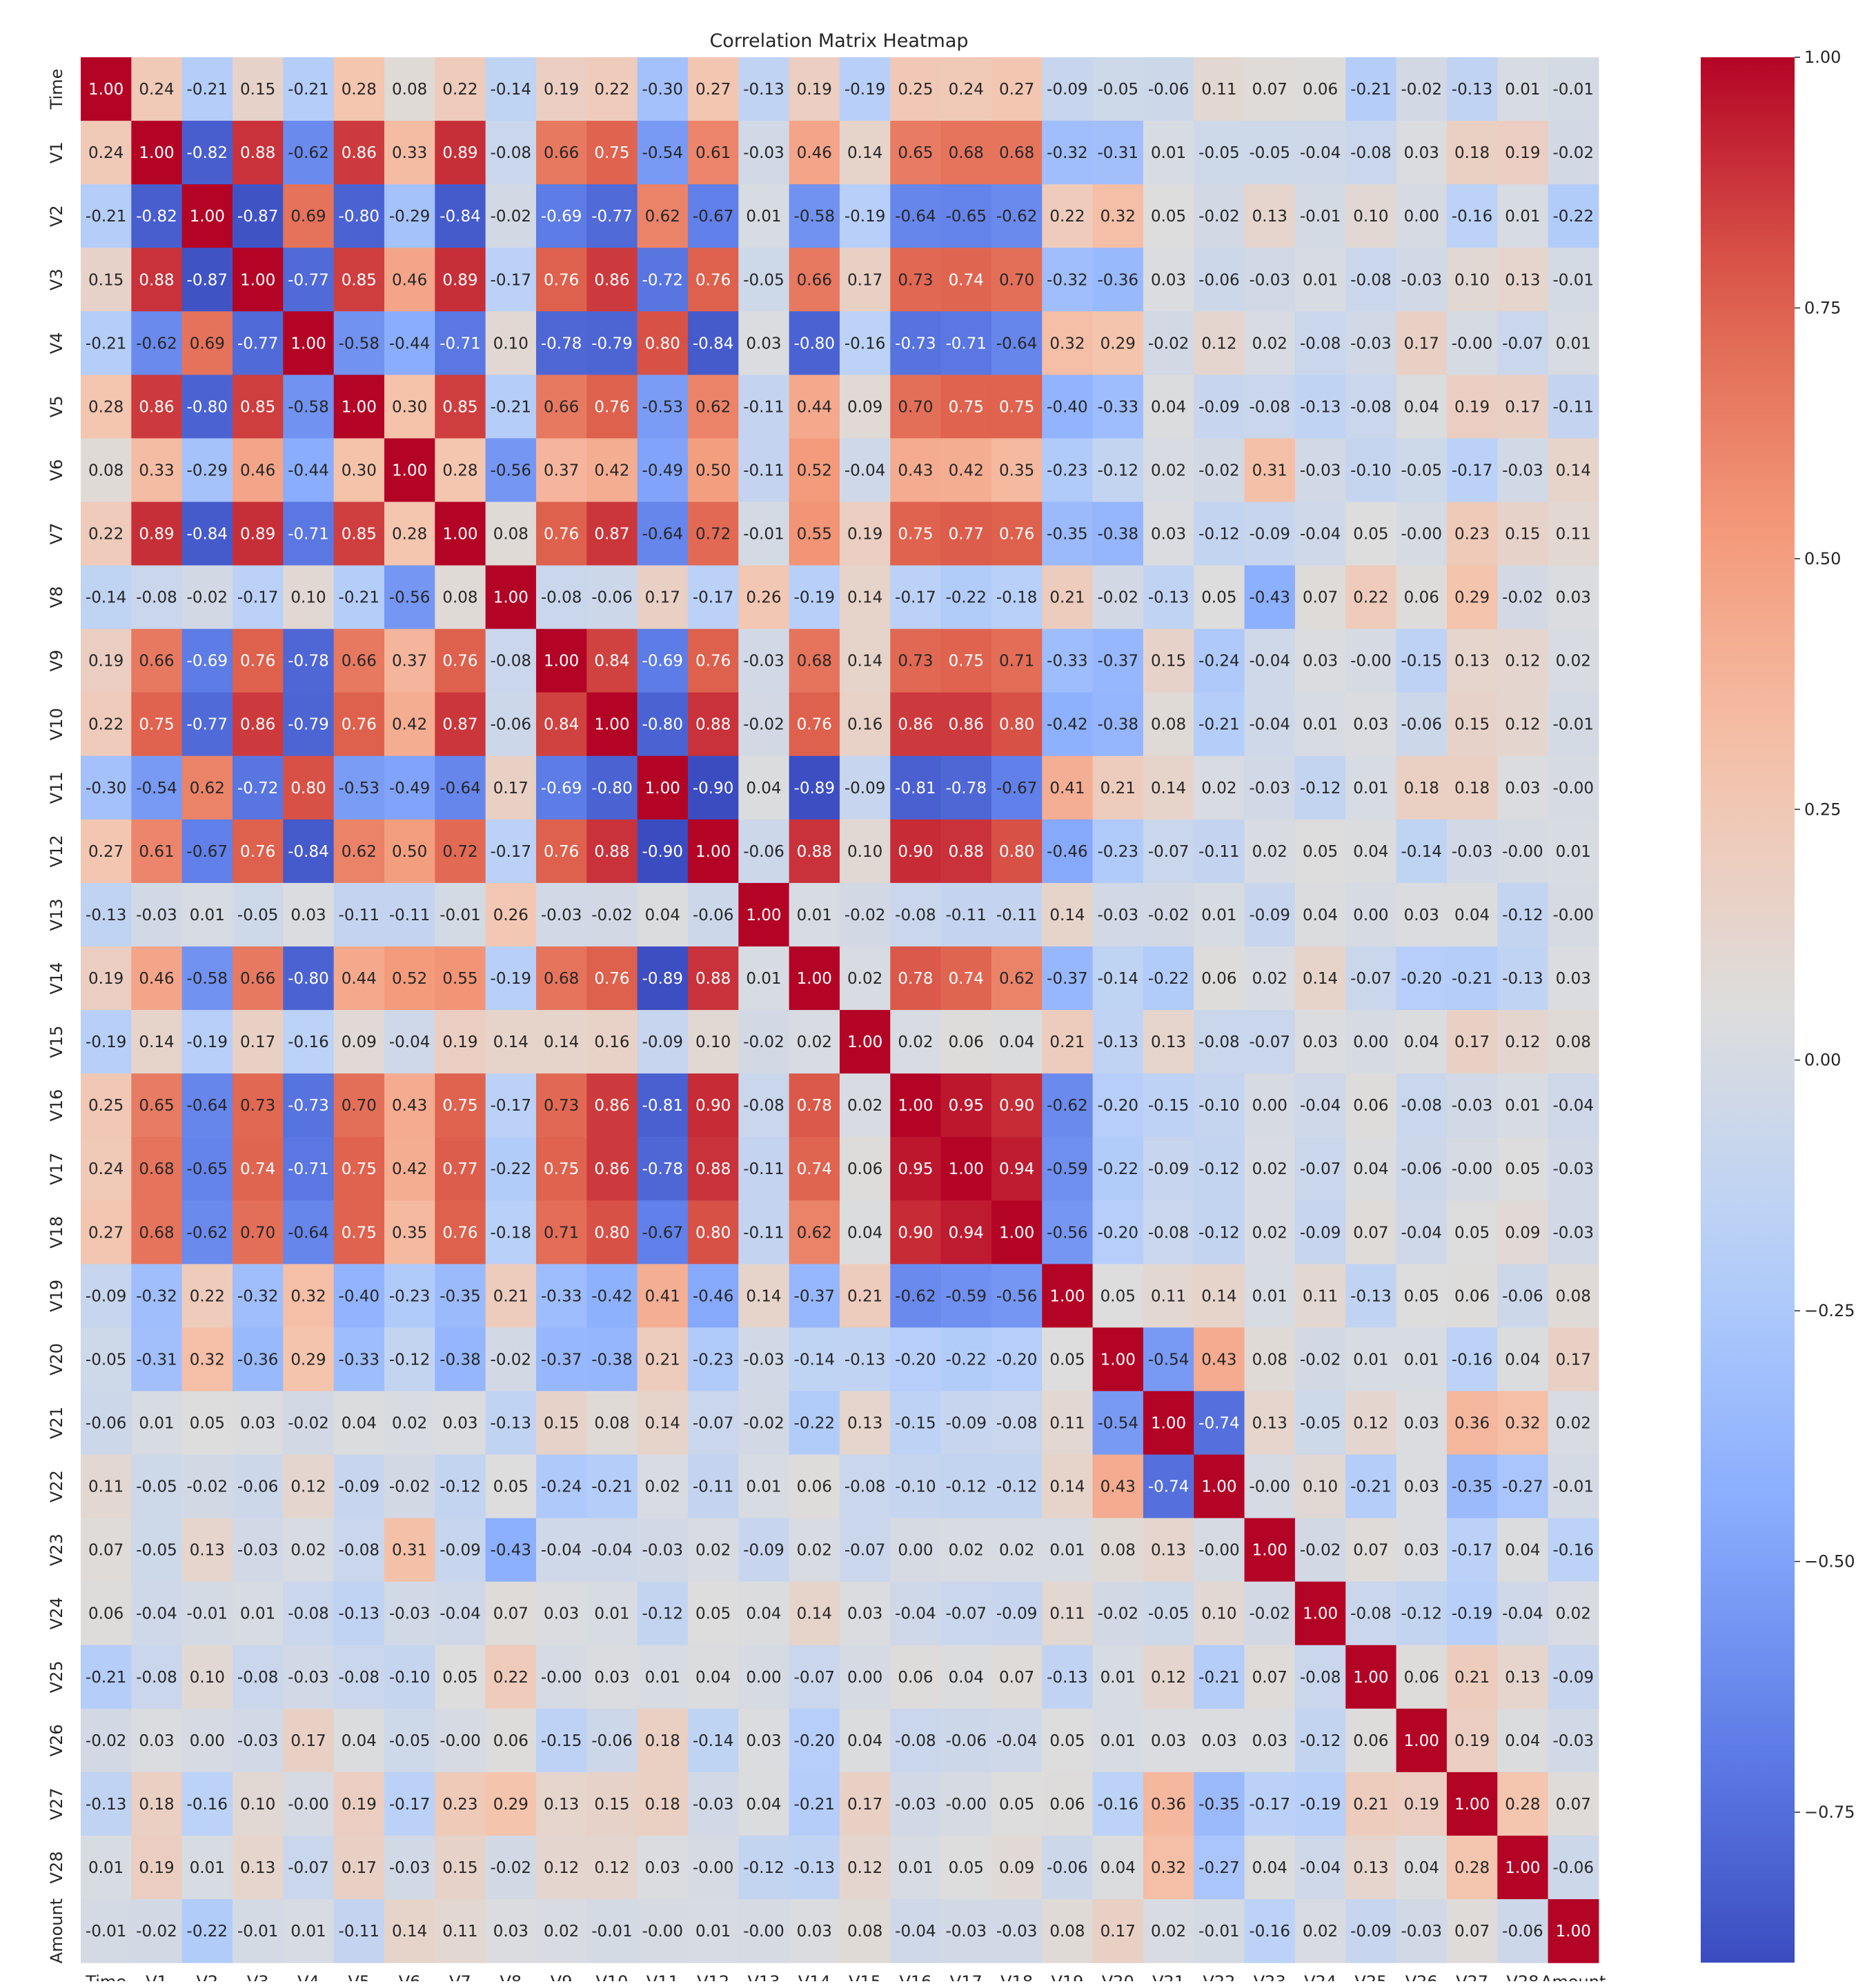  What do you see at coordinates (916, 1360) in the screenshot?
I see `heatmap-cell-V20-V16` at bounding box center [916, 1360].